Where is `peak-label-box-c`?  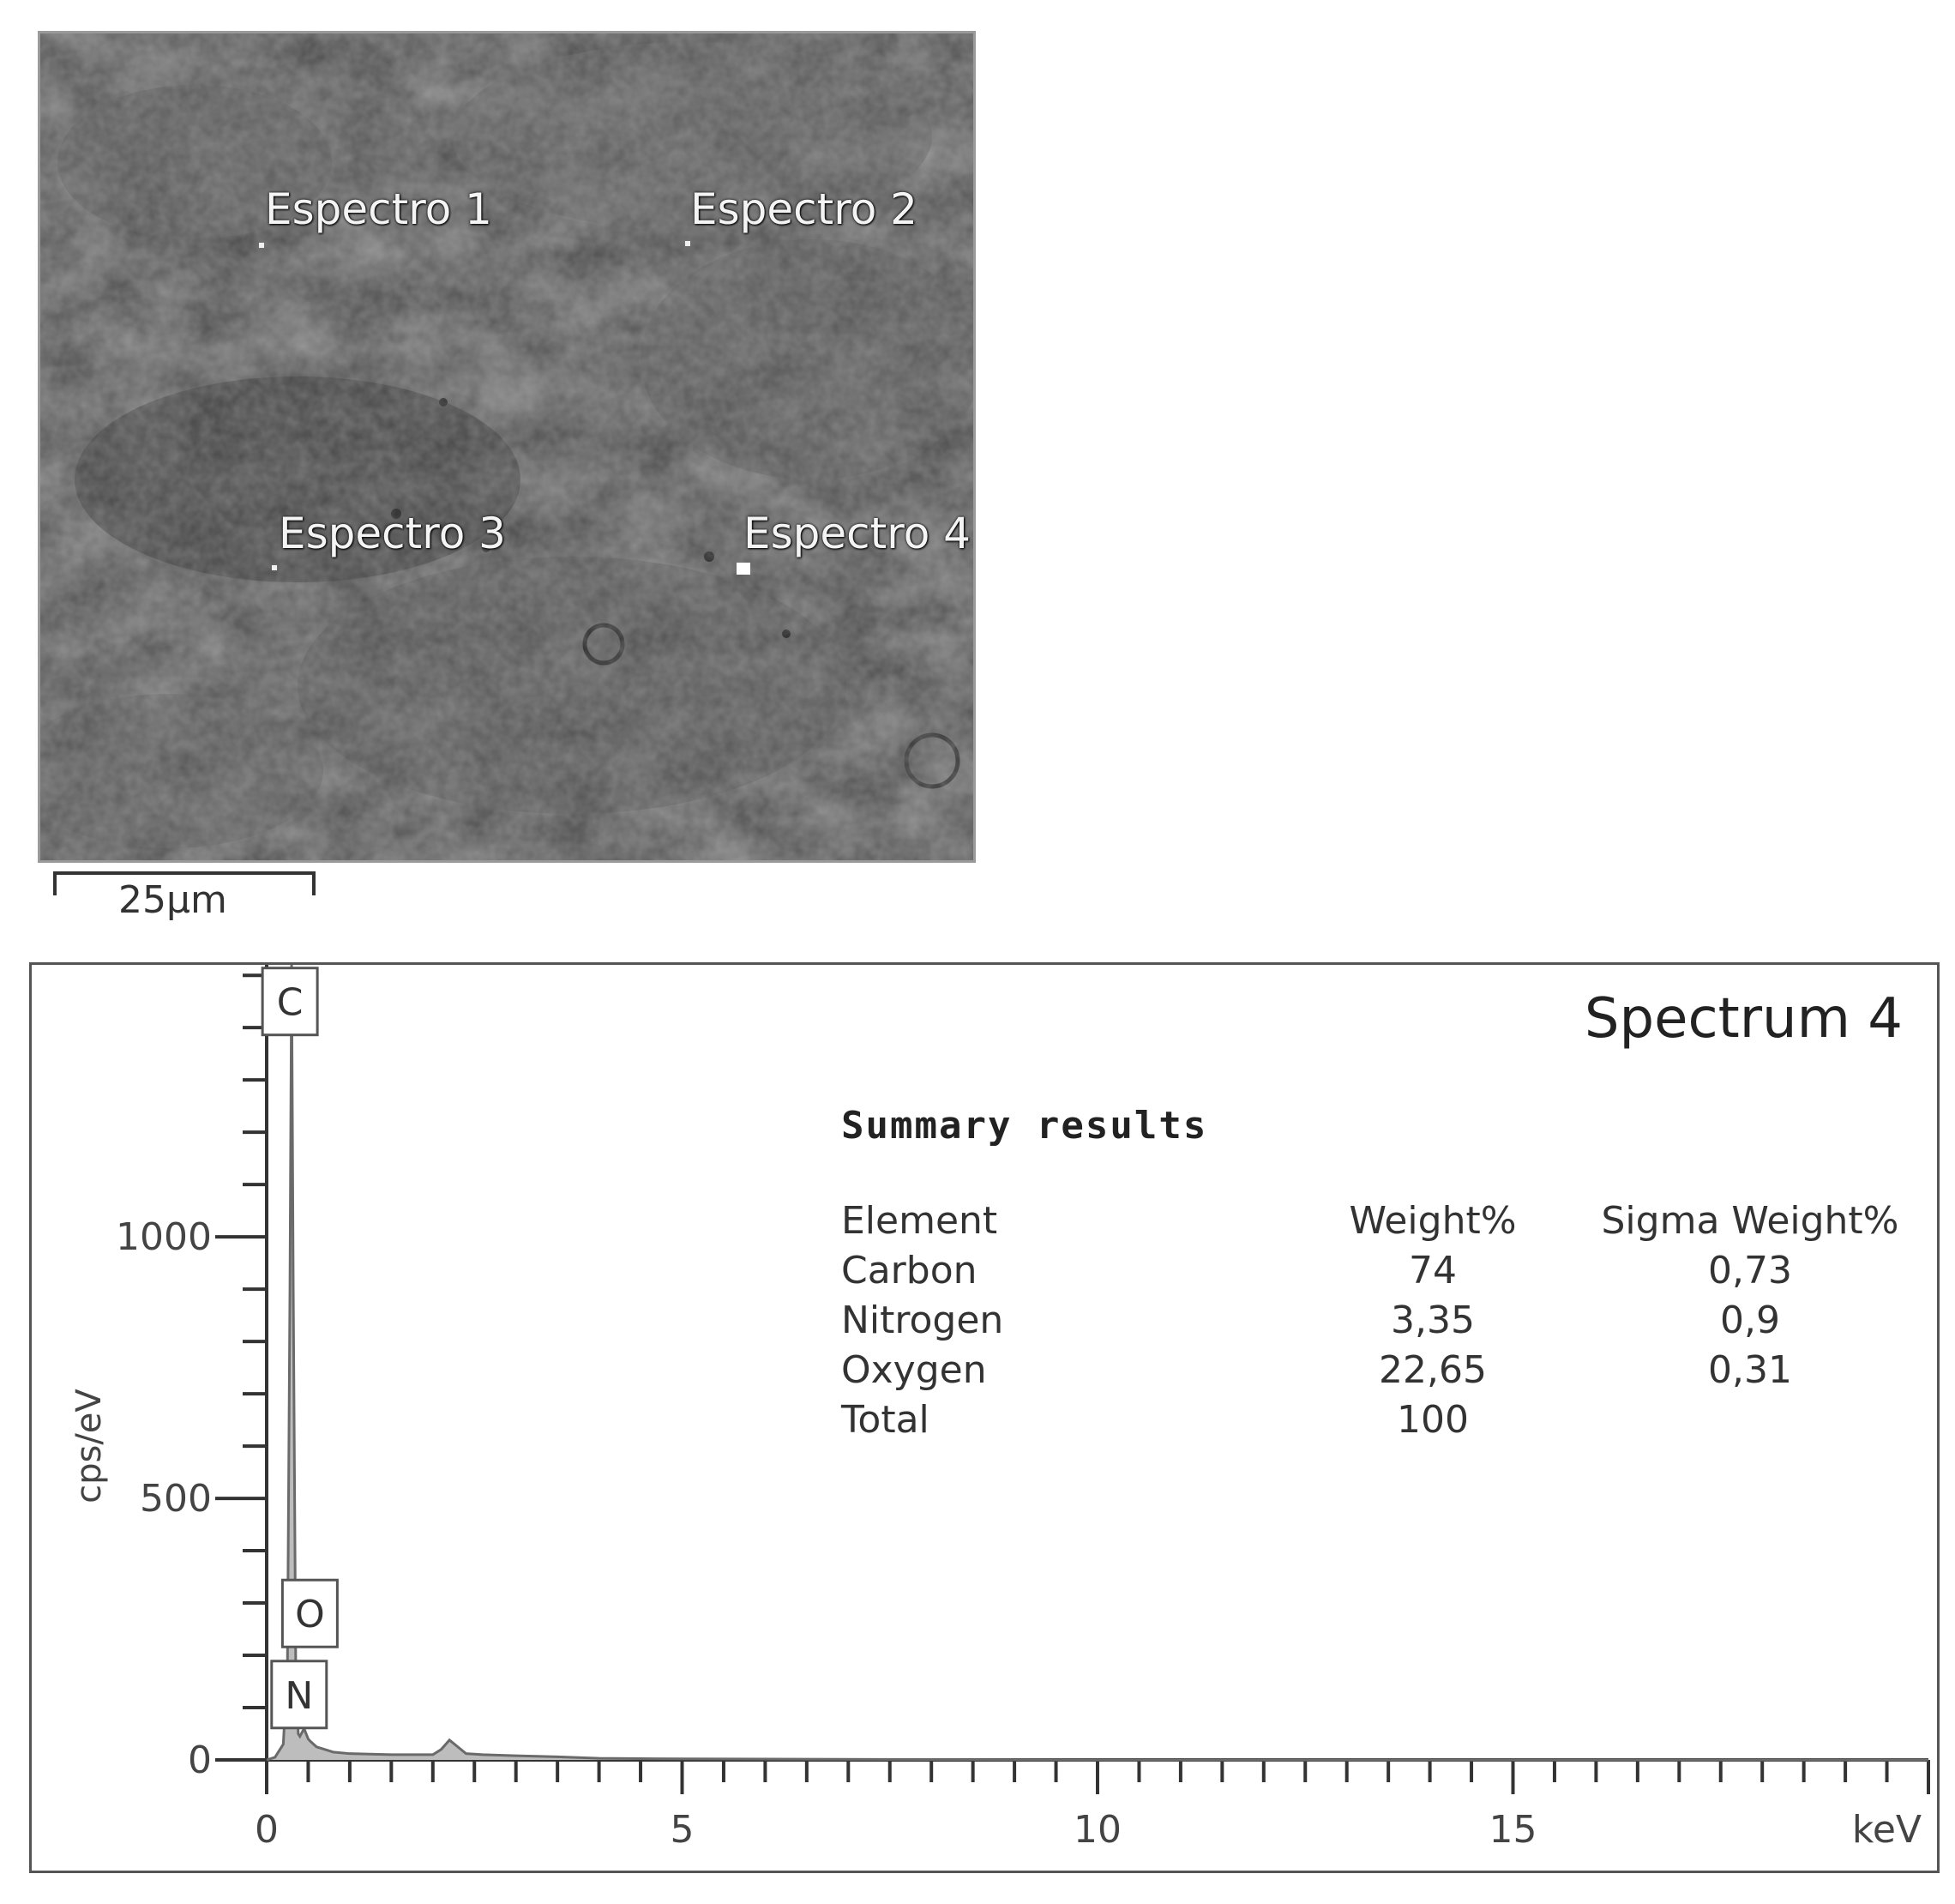
peak-label-box-c is located at coordinates (290, 1002).